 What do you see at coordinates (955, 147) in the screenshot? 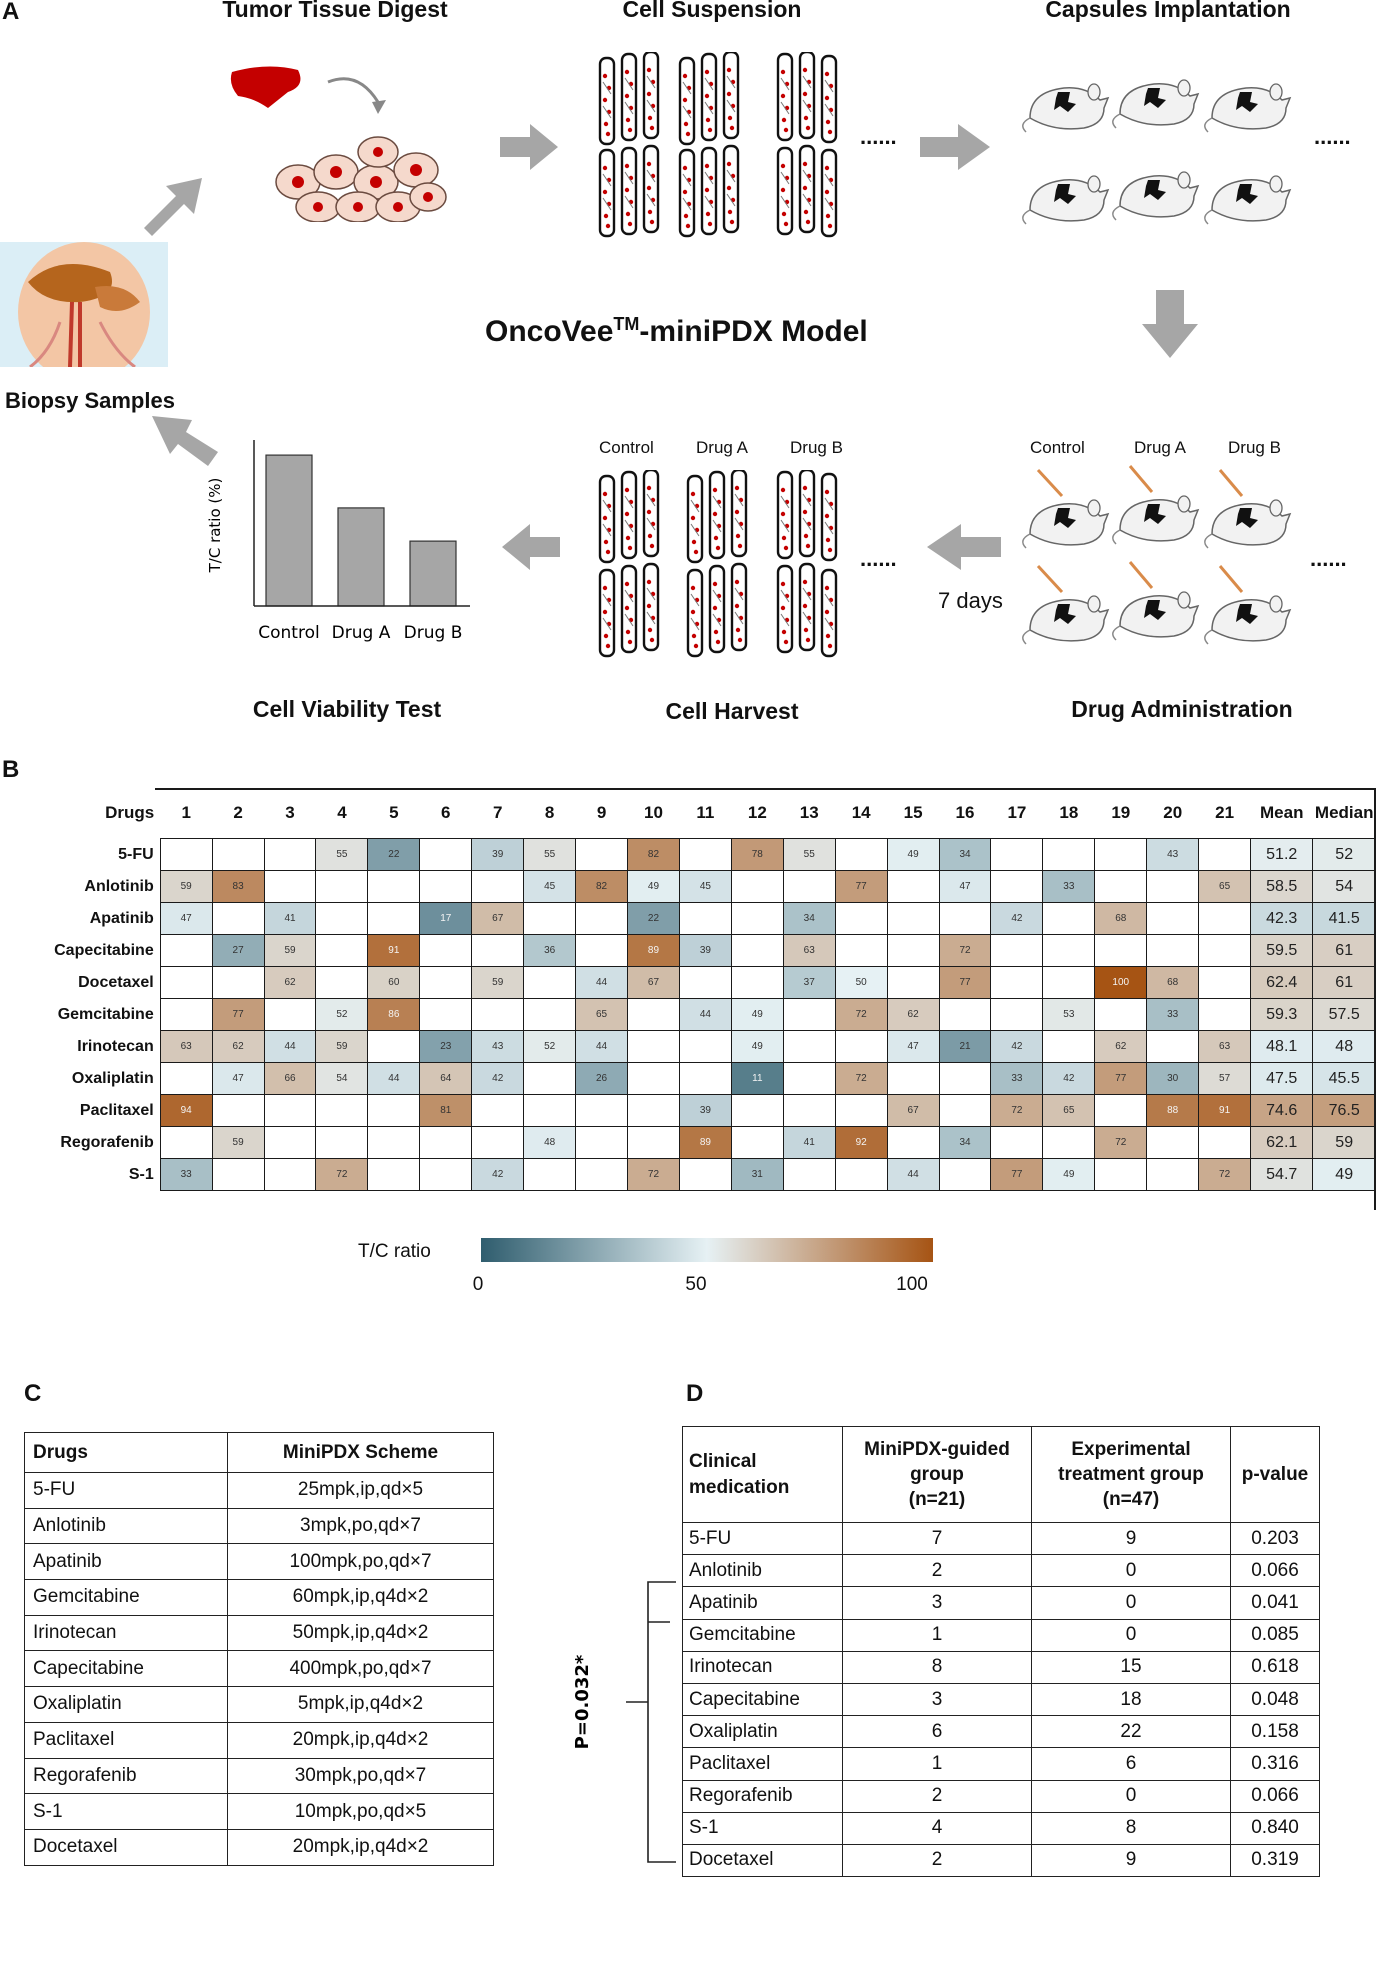
I see `arrow-right-icon` at bounding box center [955, 147].